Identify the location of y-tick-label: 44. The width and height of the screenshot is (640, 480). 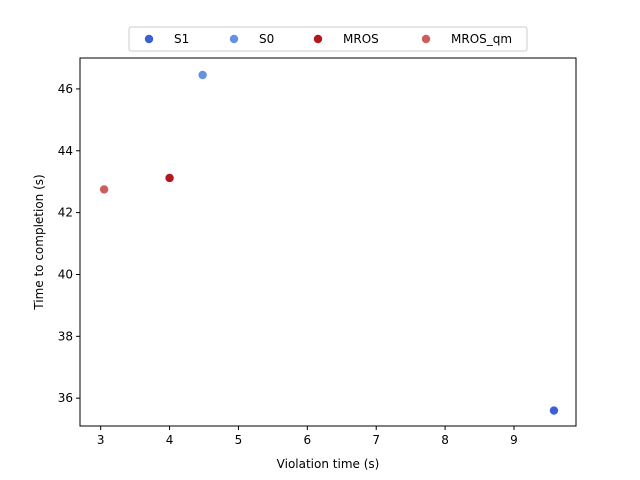
(65, 151).